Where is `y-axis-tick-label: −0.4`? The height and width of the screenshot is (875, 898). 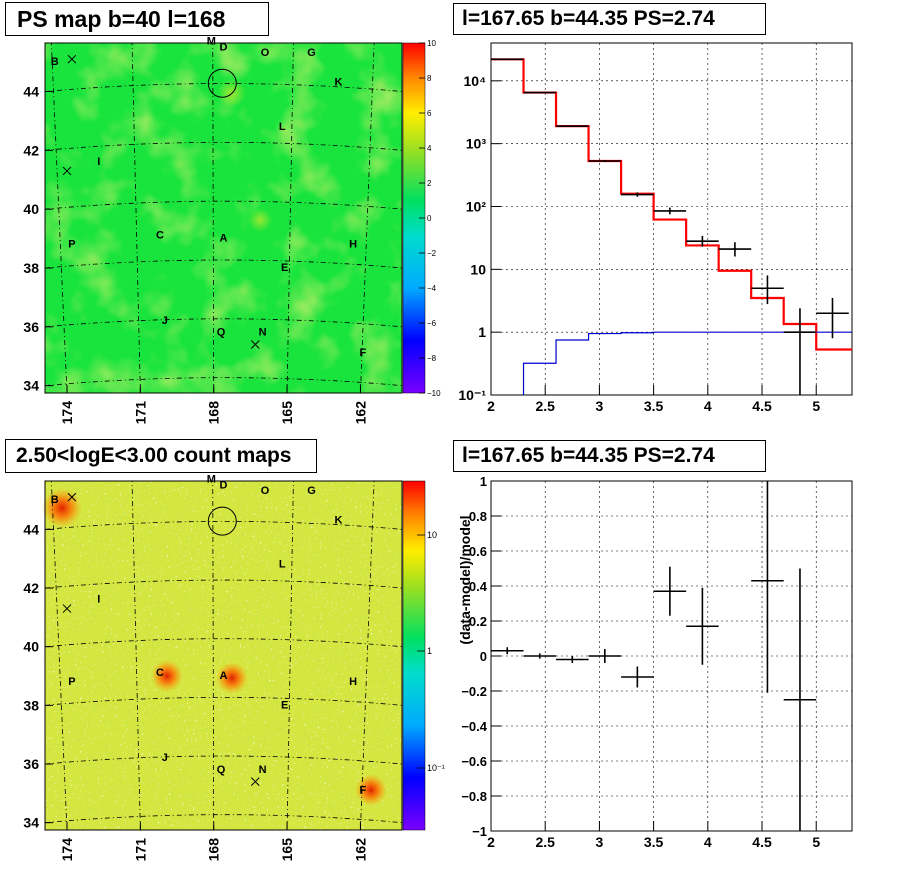 y-axis-tick-label: −0.4 is located at coordinates (474, 726).